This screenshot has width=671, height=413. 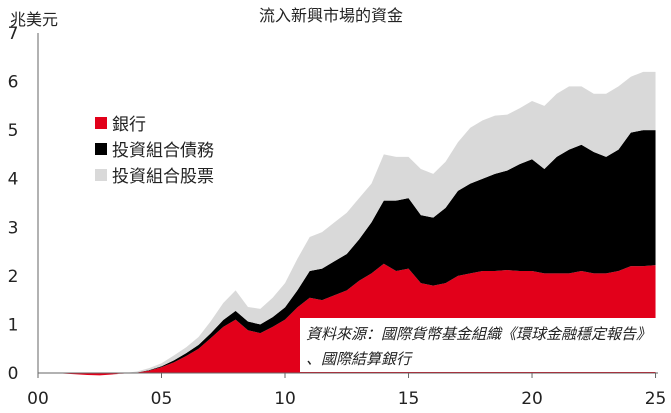 I want to click on annotation-box, so click(x=480, y=345).